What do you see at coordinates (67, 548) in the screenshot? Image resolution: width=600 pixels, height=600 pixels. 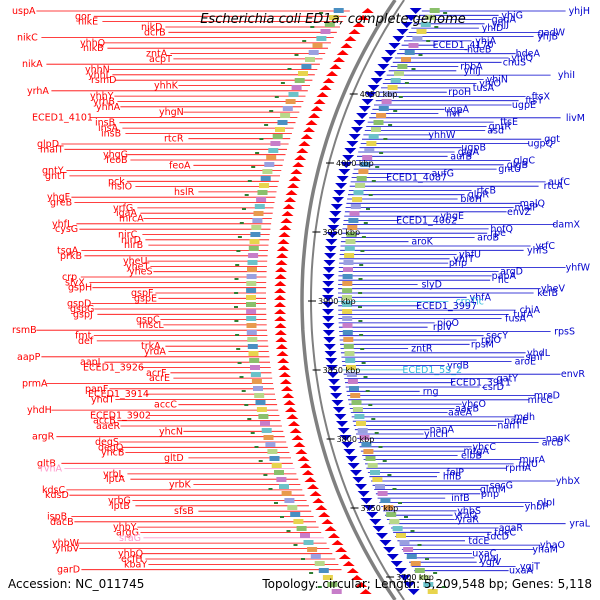 I see `left-gene-label: yhbV` at bounding box center [67, 548].